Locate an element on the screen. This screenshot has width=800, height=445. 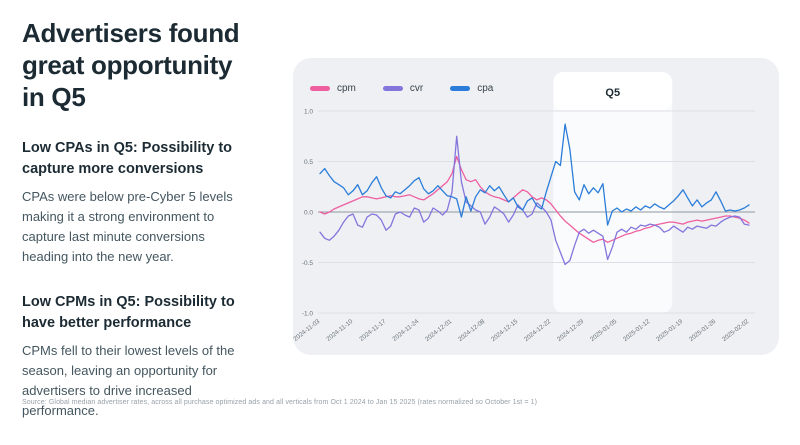
x-axis-tick: 2024-12-01 is located at coordinates (439, 330).